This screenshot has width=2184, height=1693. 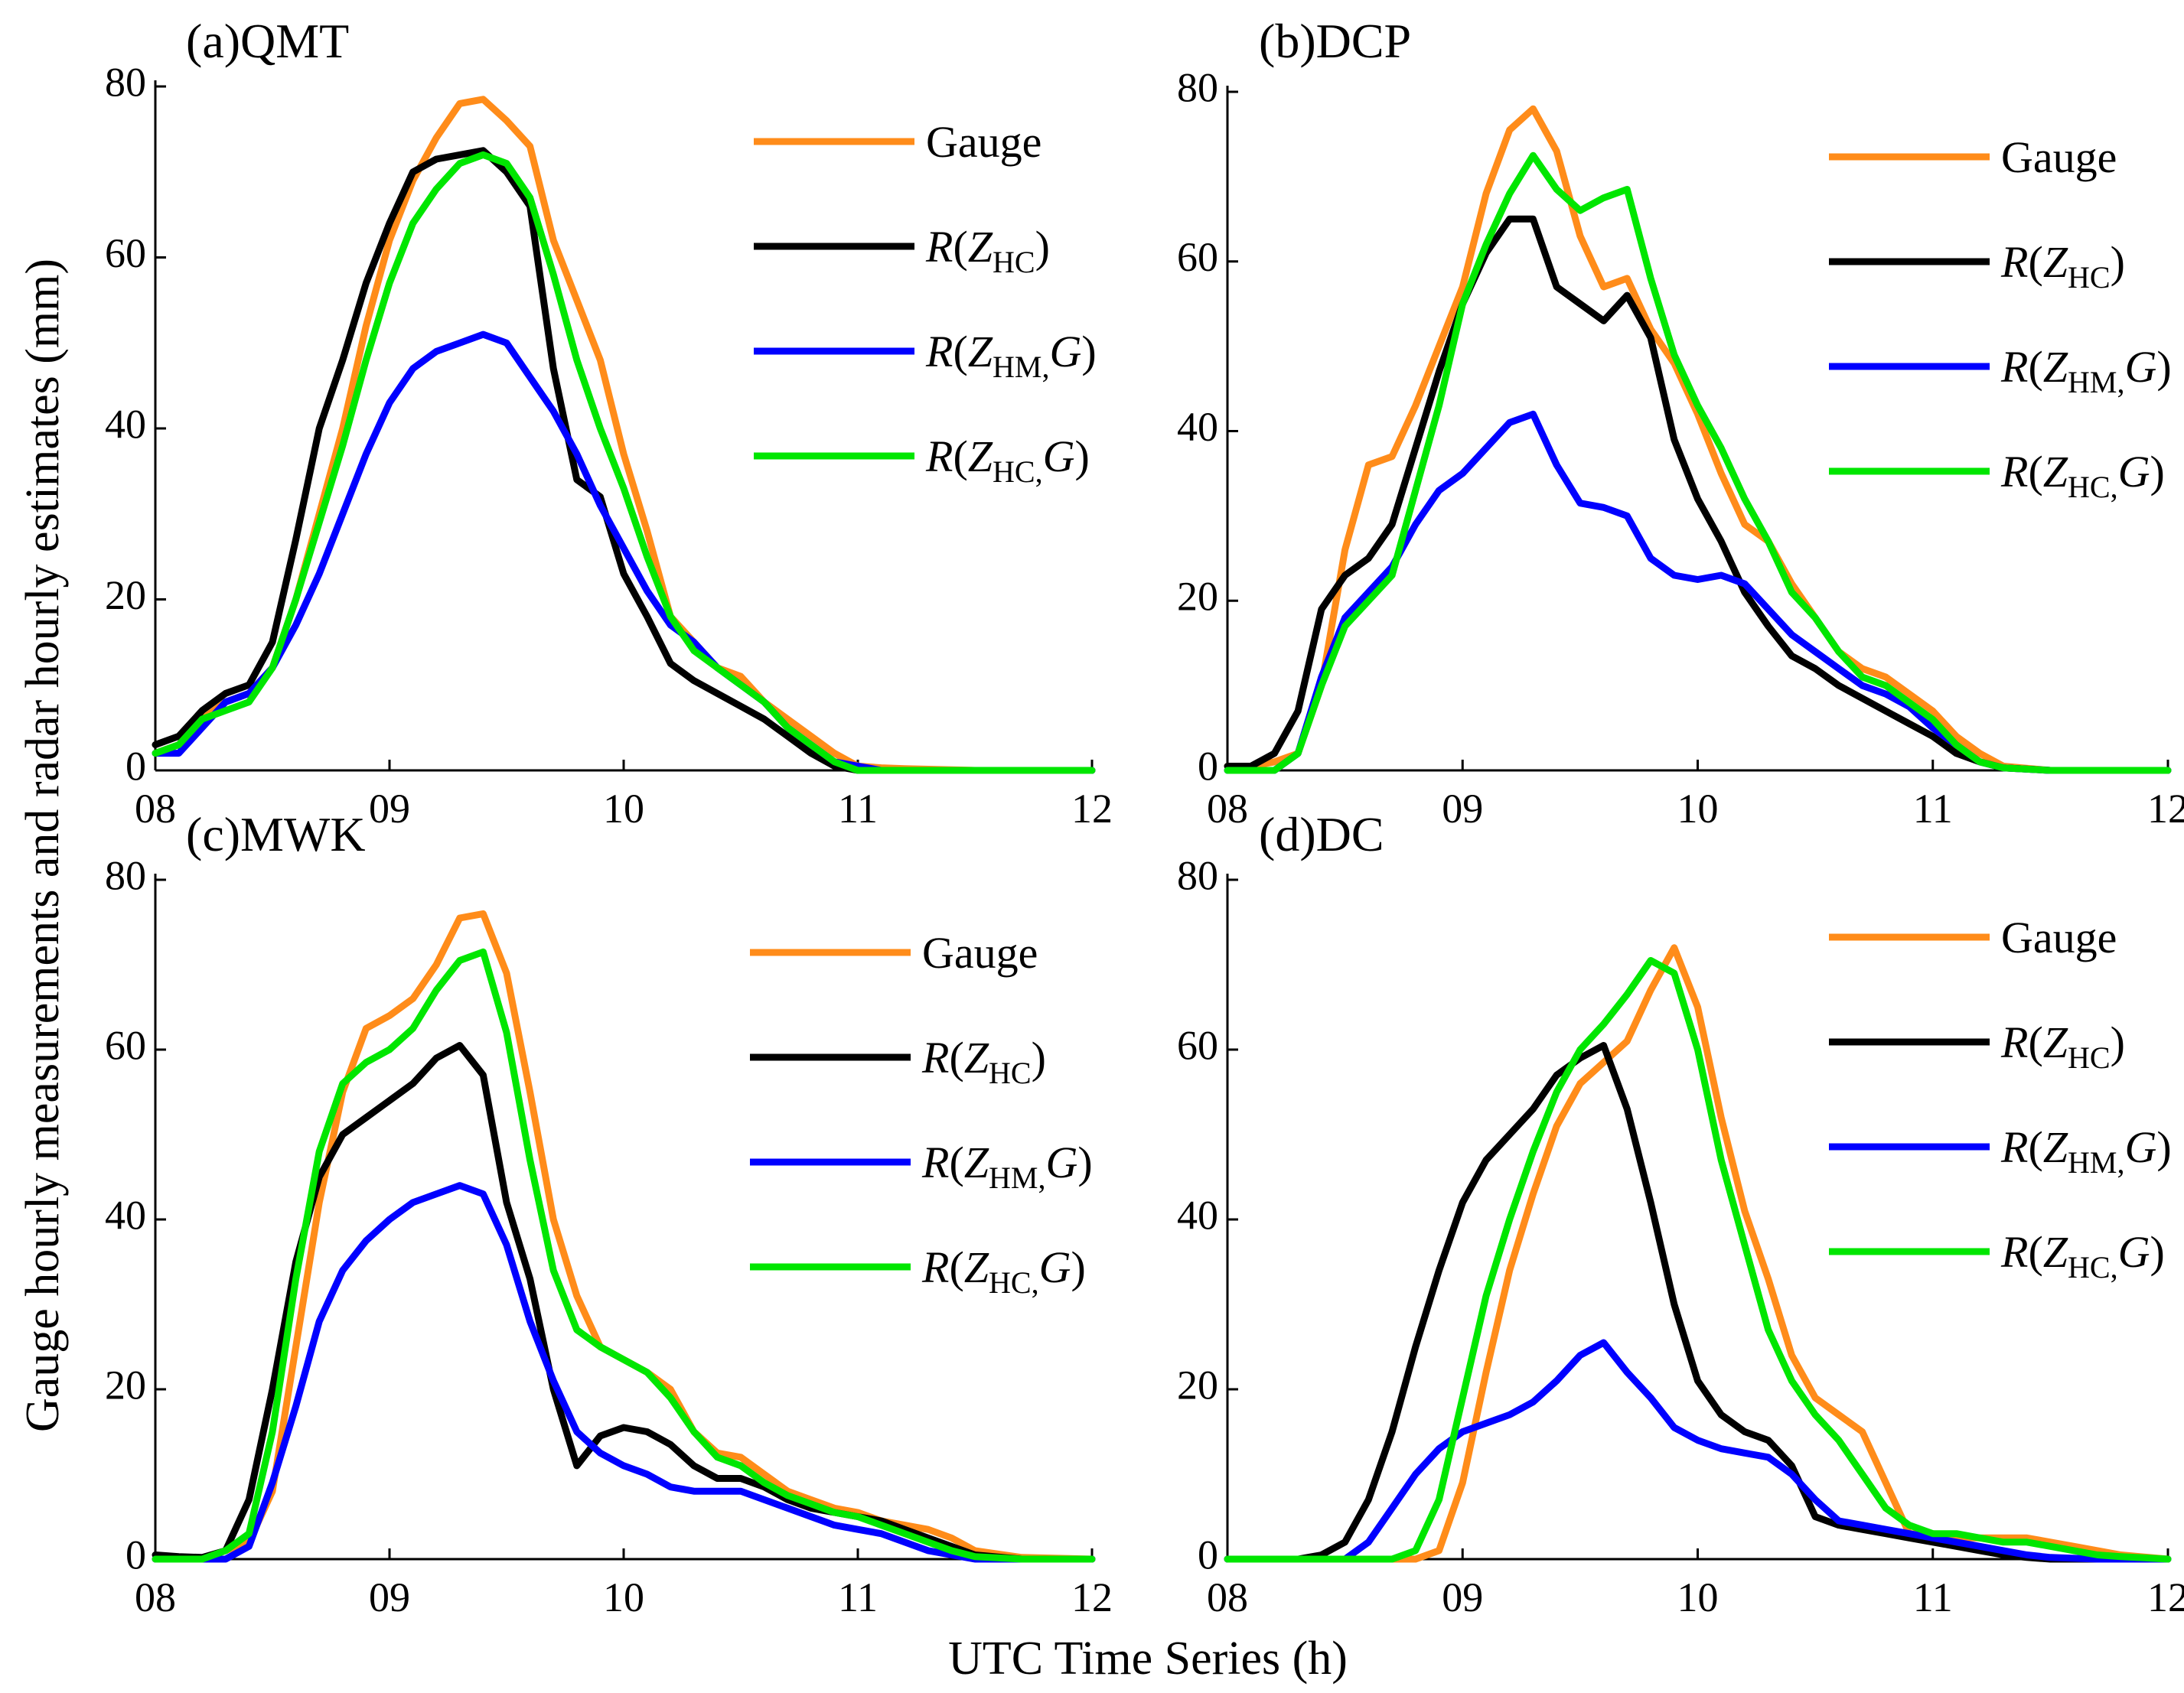 I want to click on panel-title: (a)QMT, so click(x=267, y=41).